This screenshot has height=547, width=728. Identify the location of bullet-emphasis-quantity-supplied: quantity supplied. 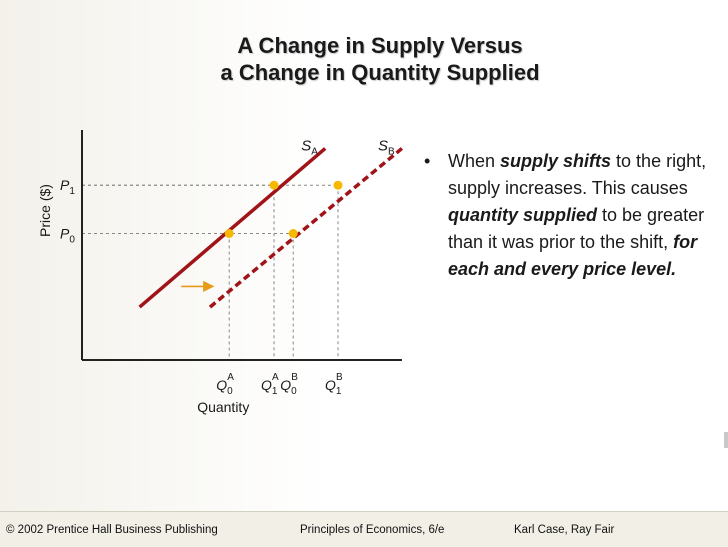
(523, 215).